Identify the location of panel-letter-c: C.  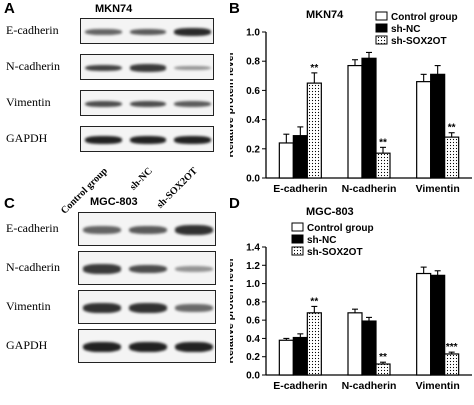
(9, 203).